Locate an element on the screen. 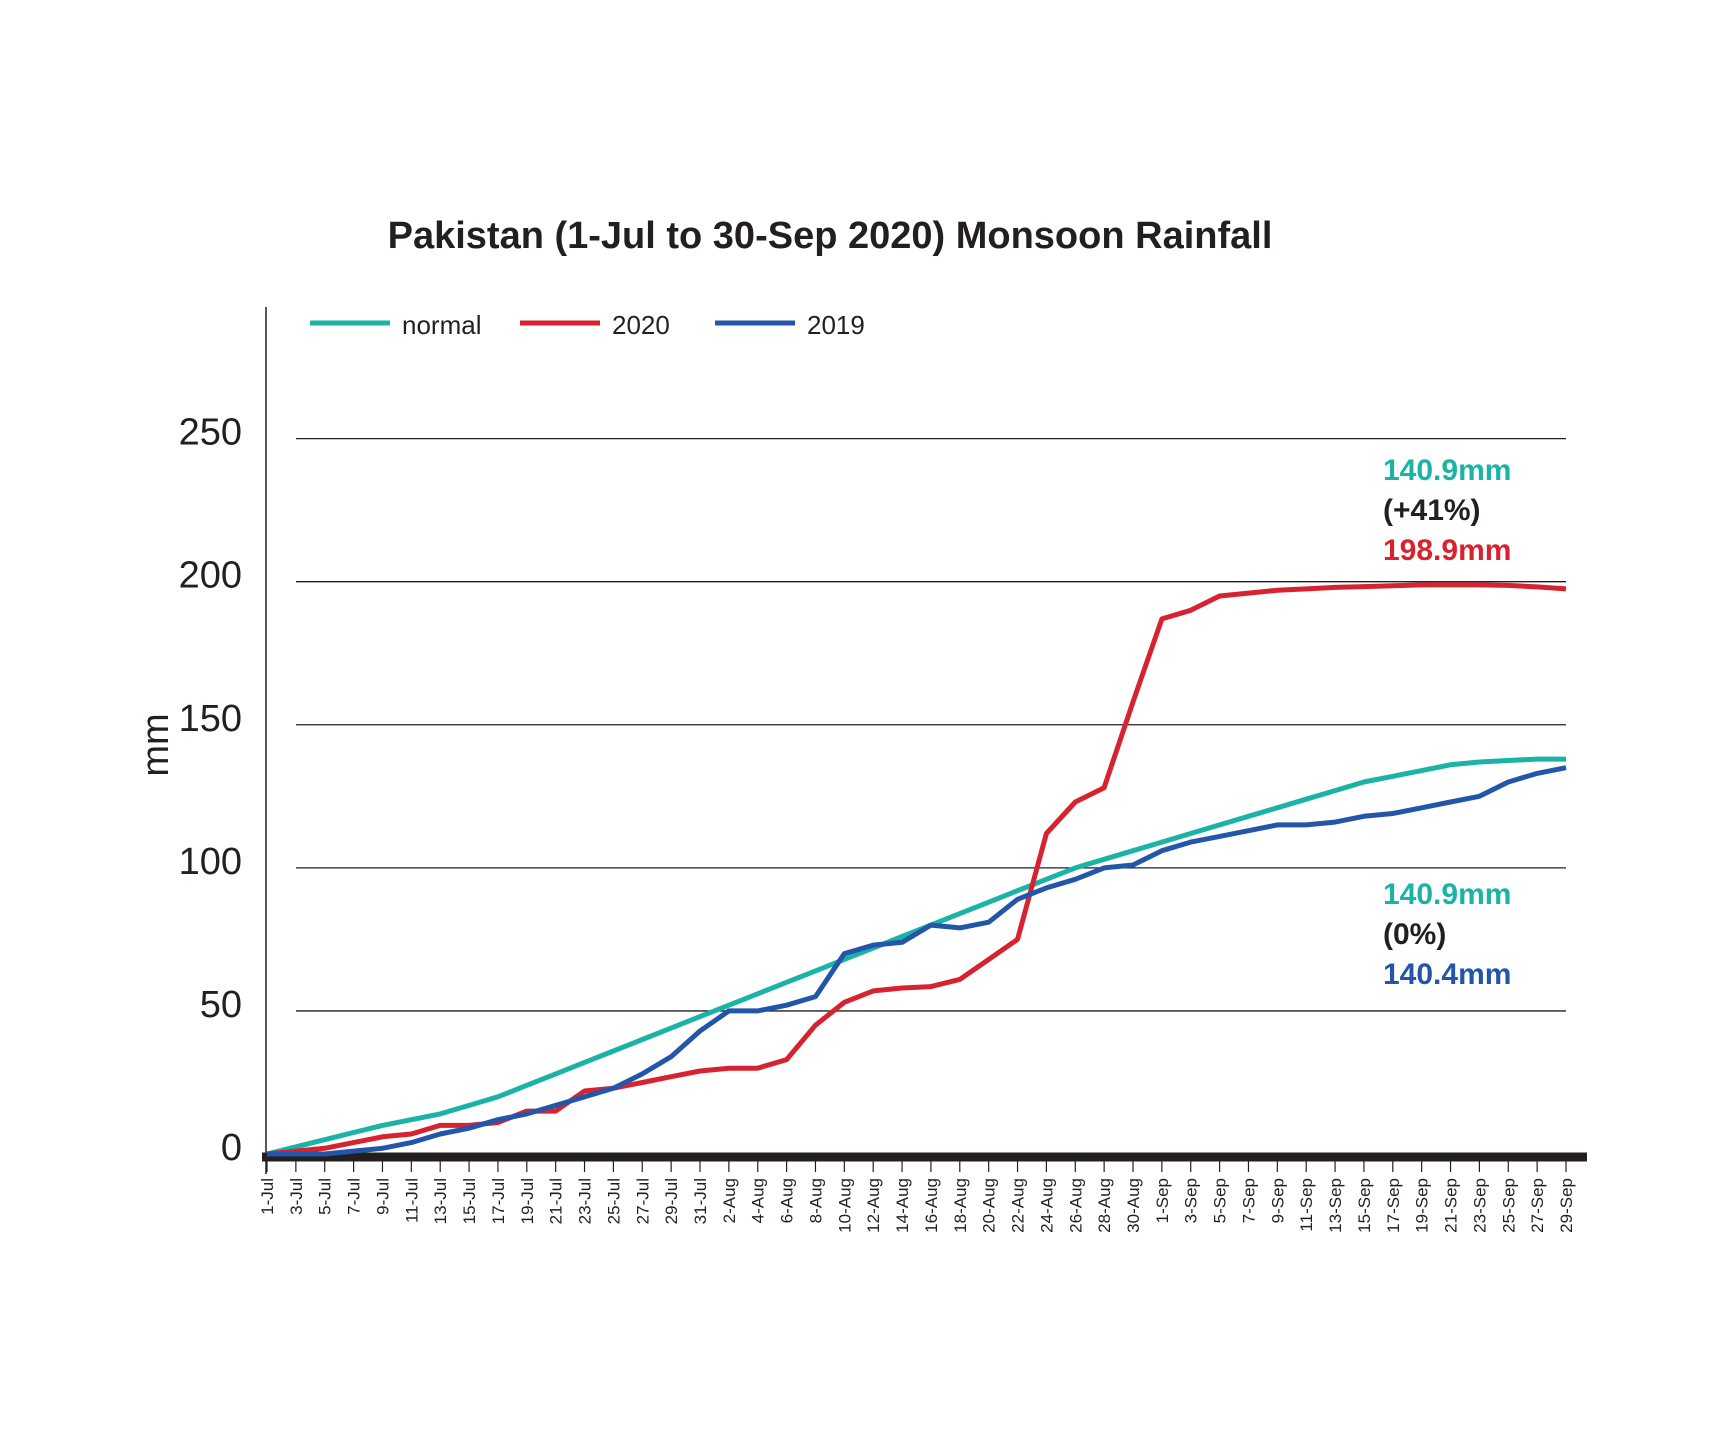  x-tick-label: 22-Aug is located at coordinates (1018, 1205).